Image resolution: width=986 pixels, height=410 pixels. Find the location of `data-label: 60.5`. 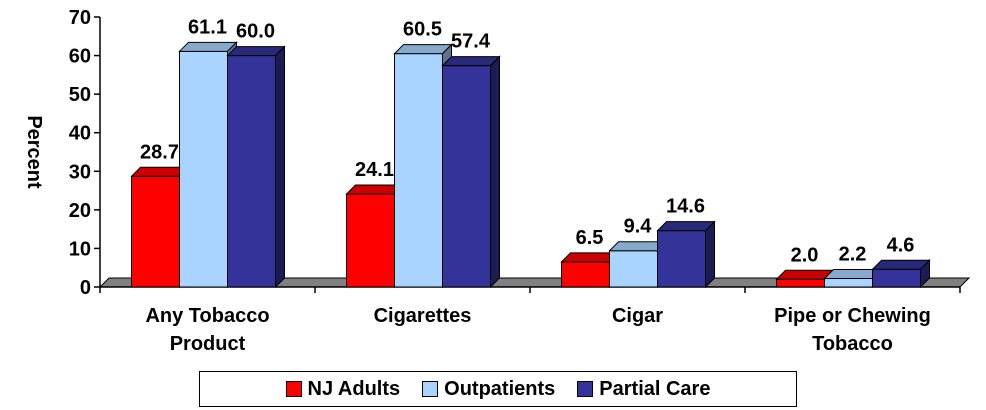

data-label: 60.5 is located at coordinates (422, 30).